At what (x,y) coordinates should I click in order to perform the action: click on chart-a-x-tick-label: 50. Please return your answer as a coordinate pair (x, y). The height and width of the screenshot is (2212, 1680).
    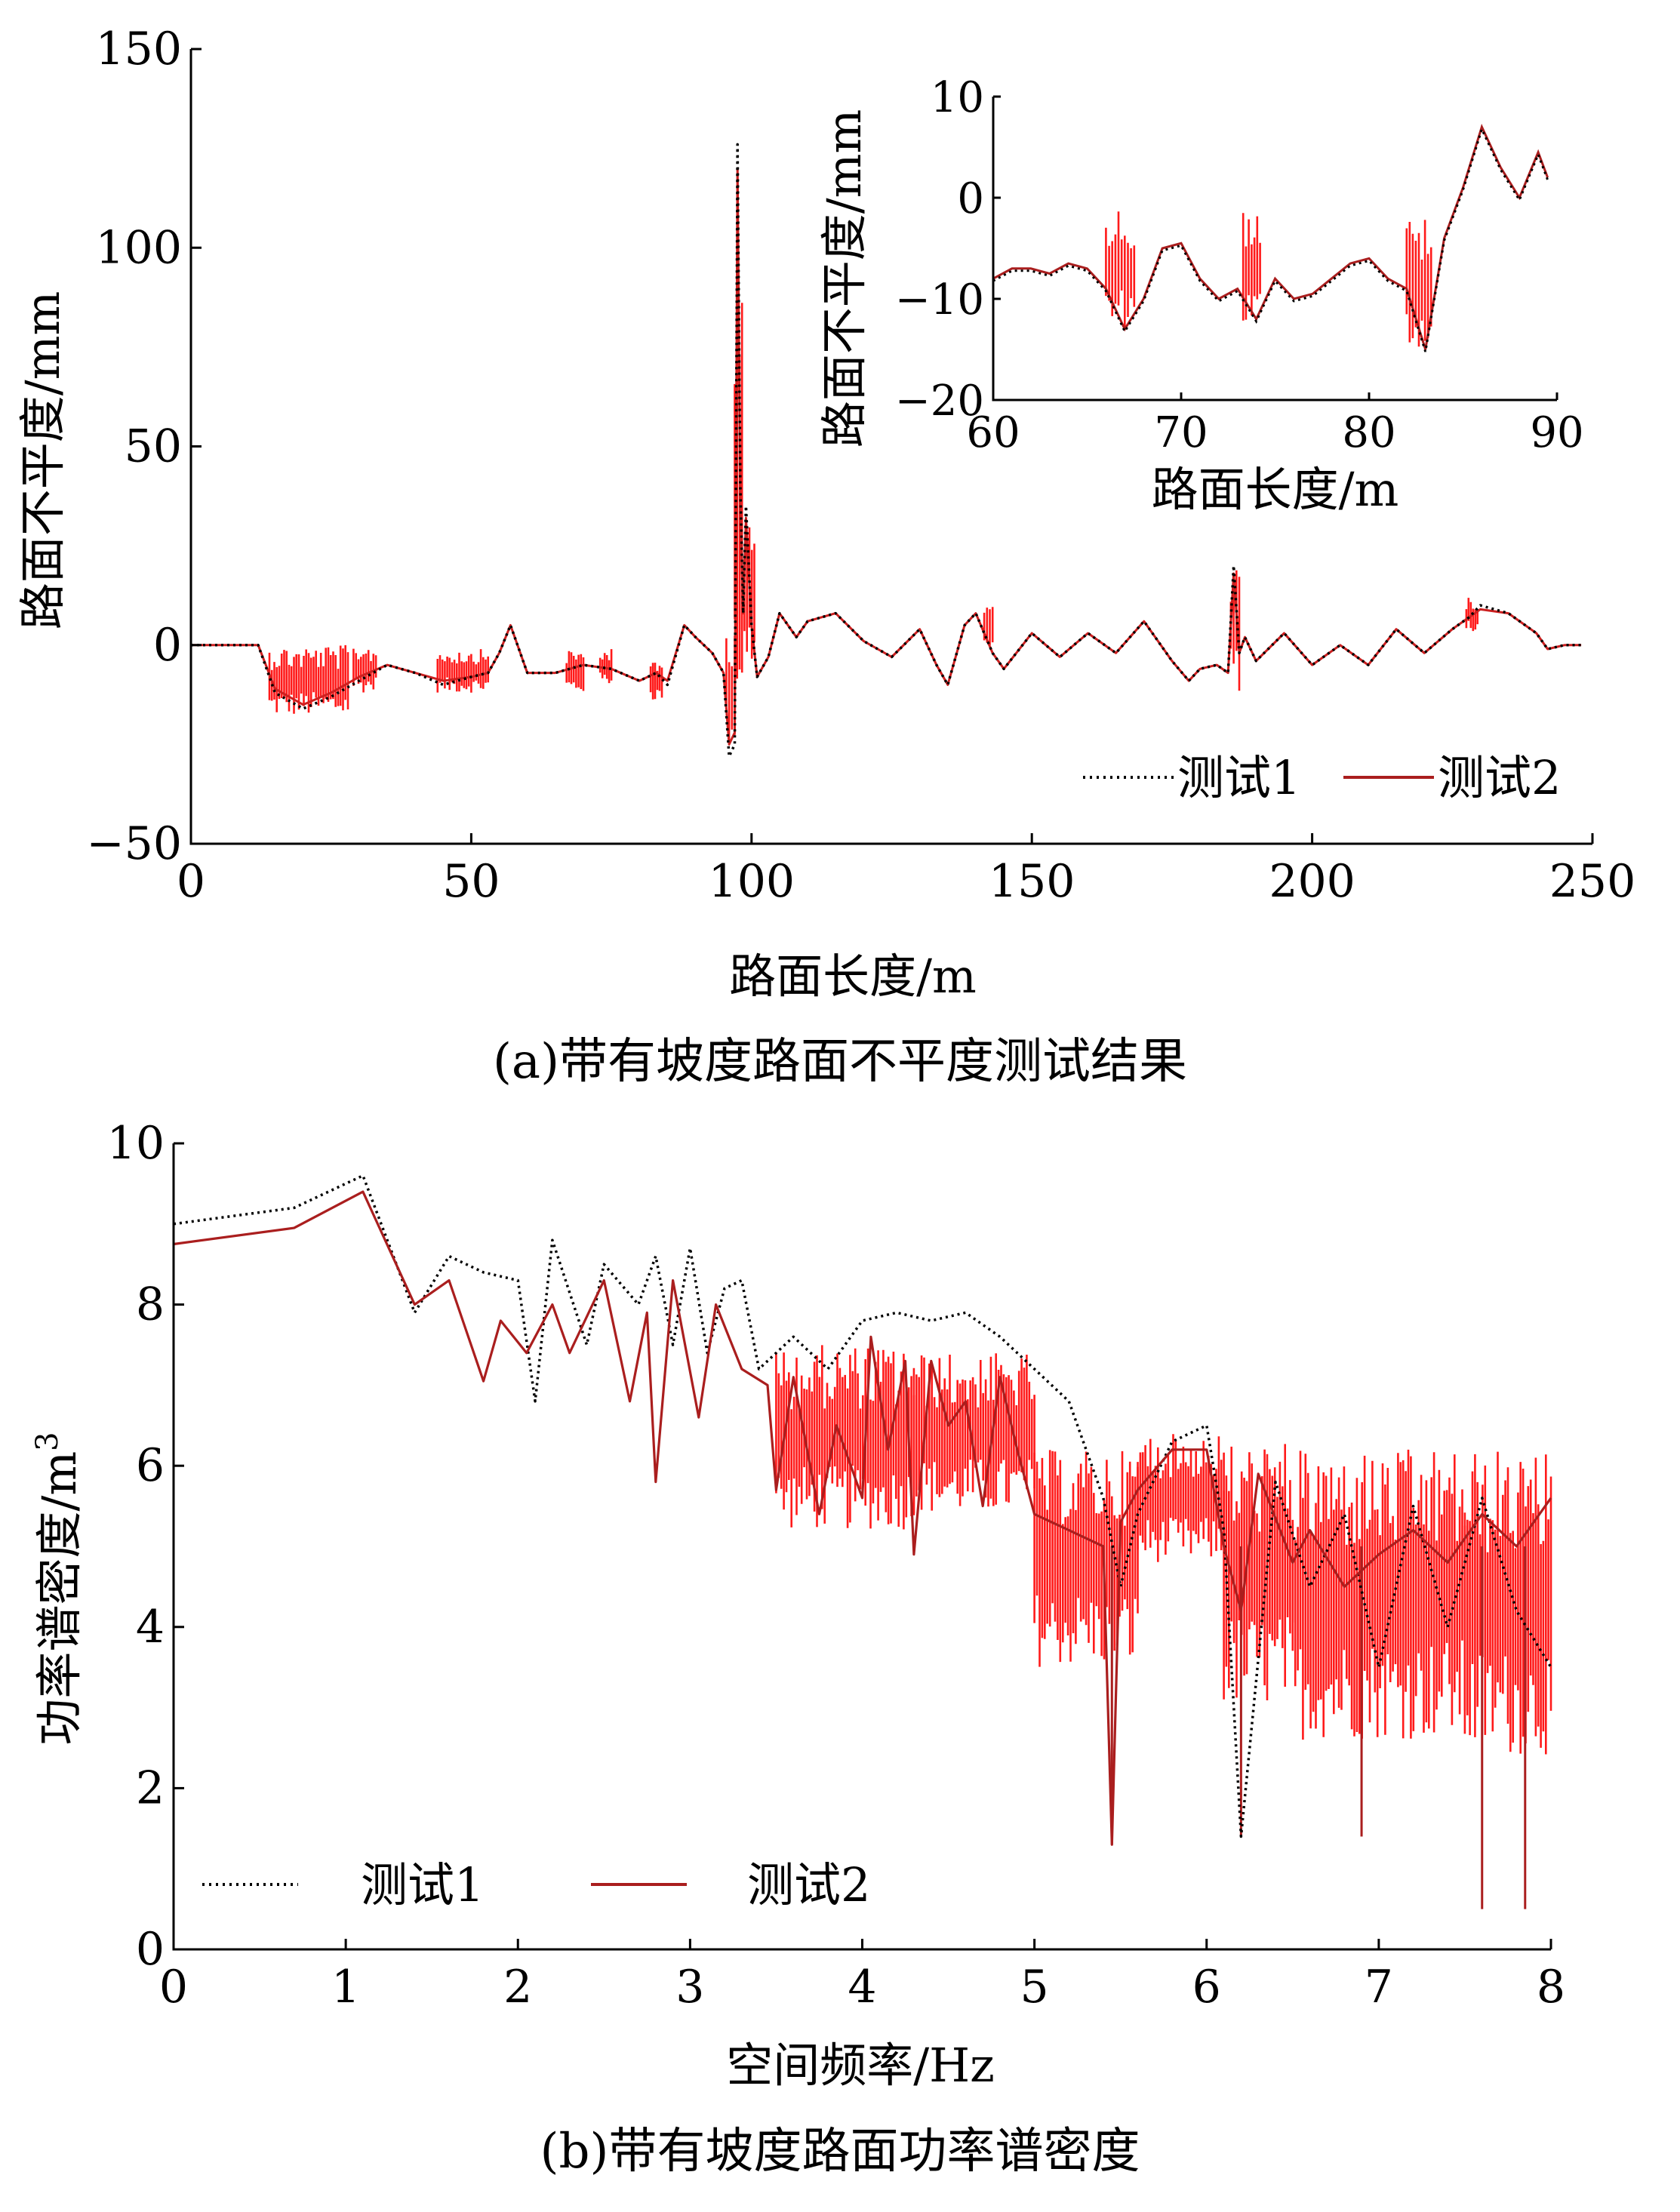
    Looking at the image, I should click on (471, 881).